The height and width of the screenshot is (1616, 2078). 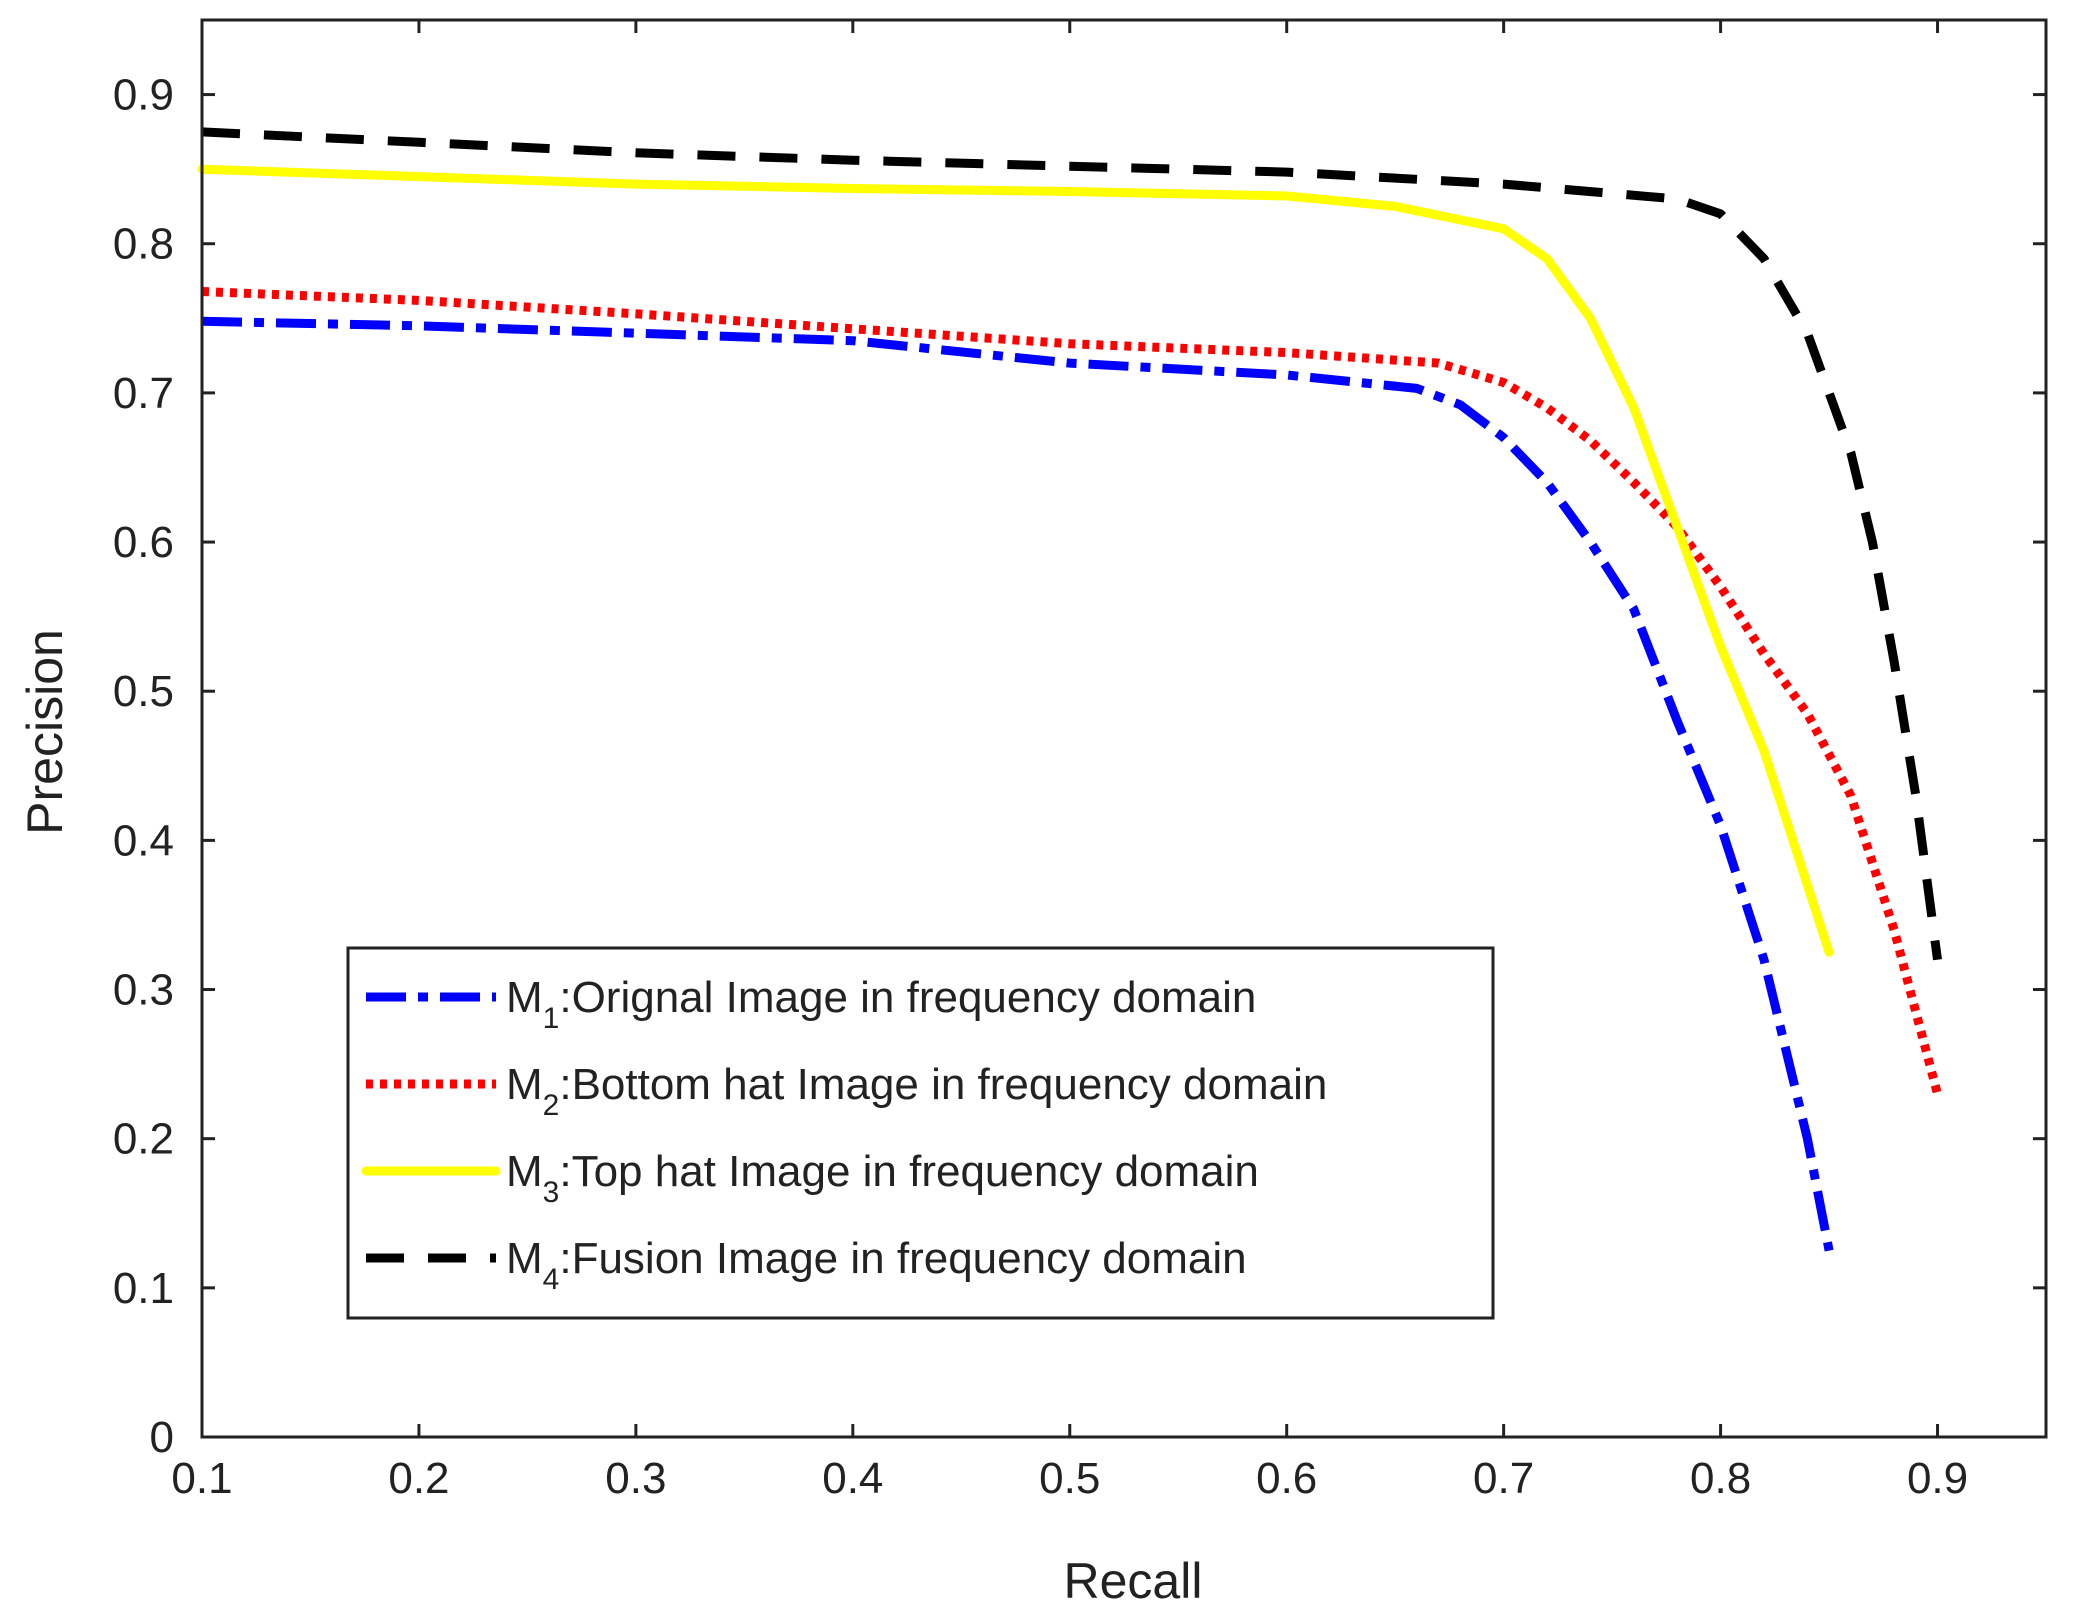 What do you see at coordinates (943, 1084) in the screenshot?
I see `legend-label-rest: :Bottom hat Image in frequency domain` at bounding box center [943, 1084].